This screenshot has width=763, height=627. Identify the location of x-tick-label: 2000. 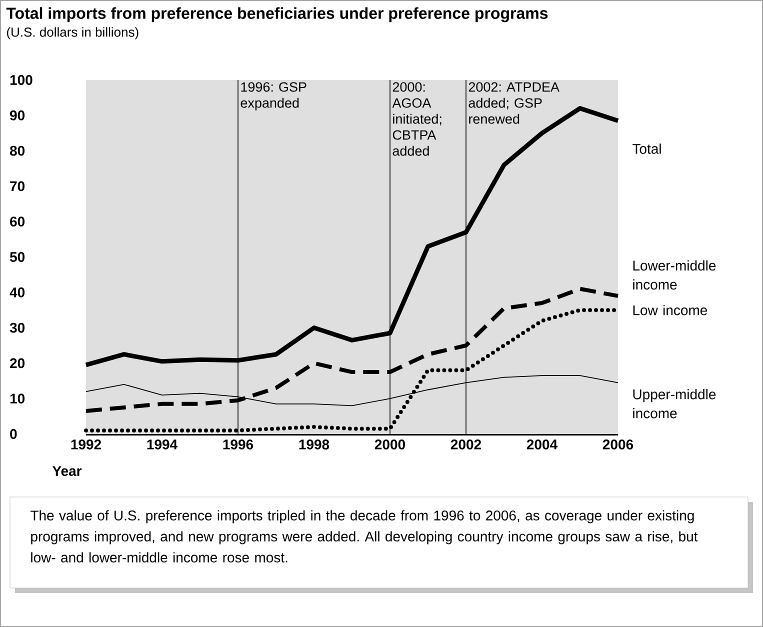
(389, 445).